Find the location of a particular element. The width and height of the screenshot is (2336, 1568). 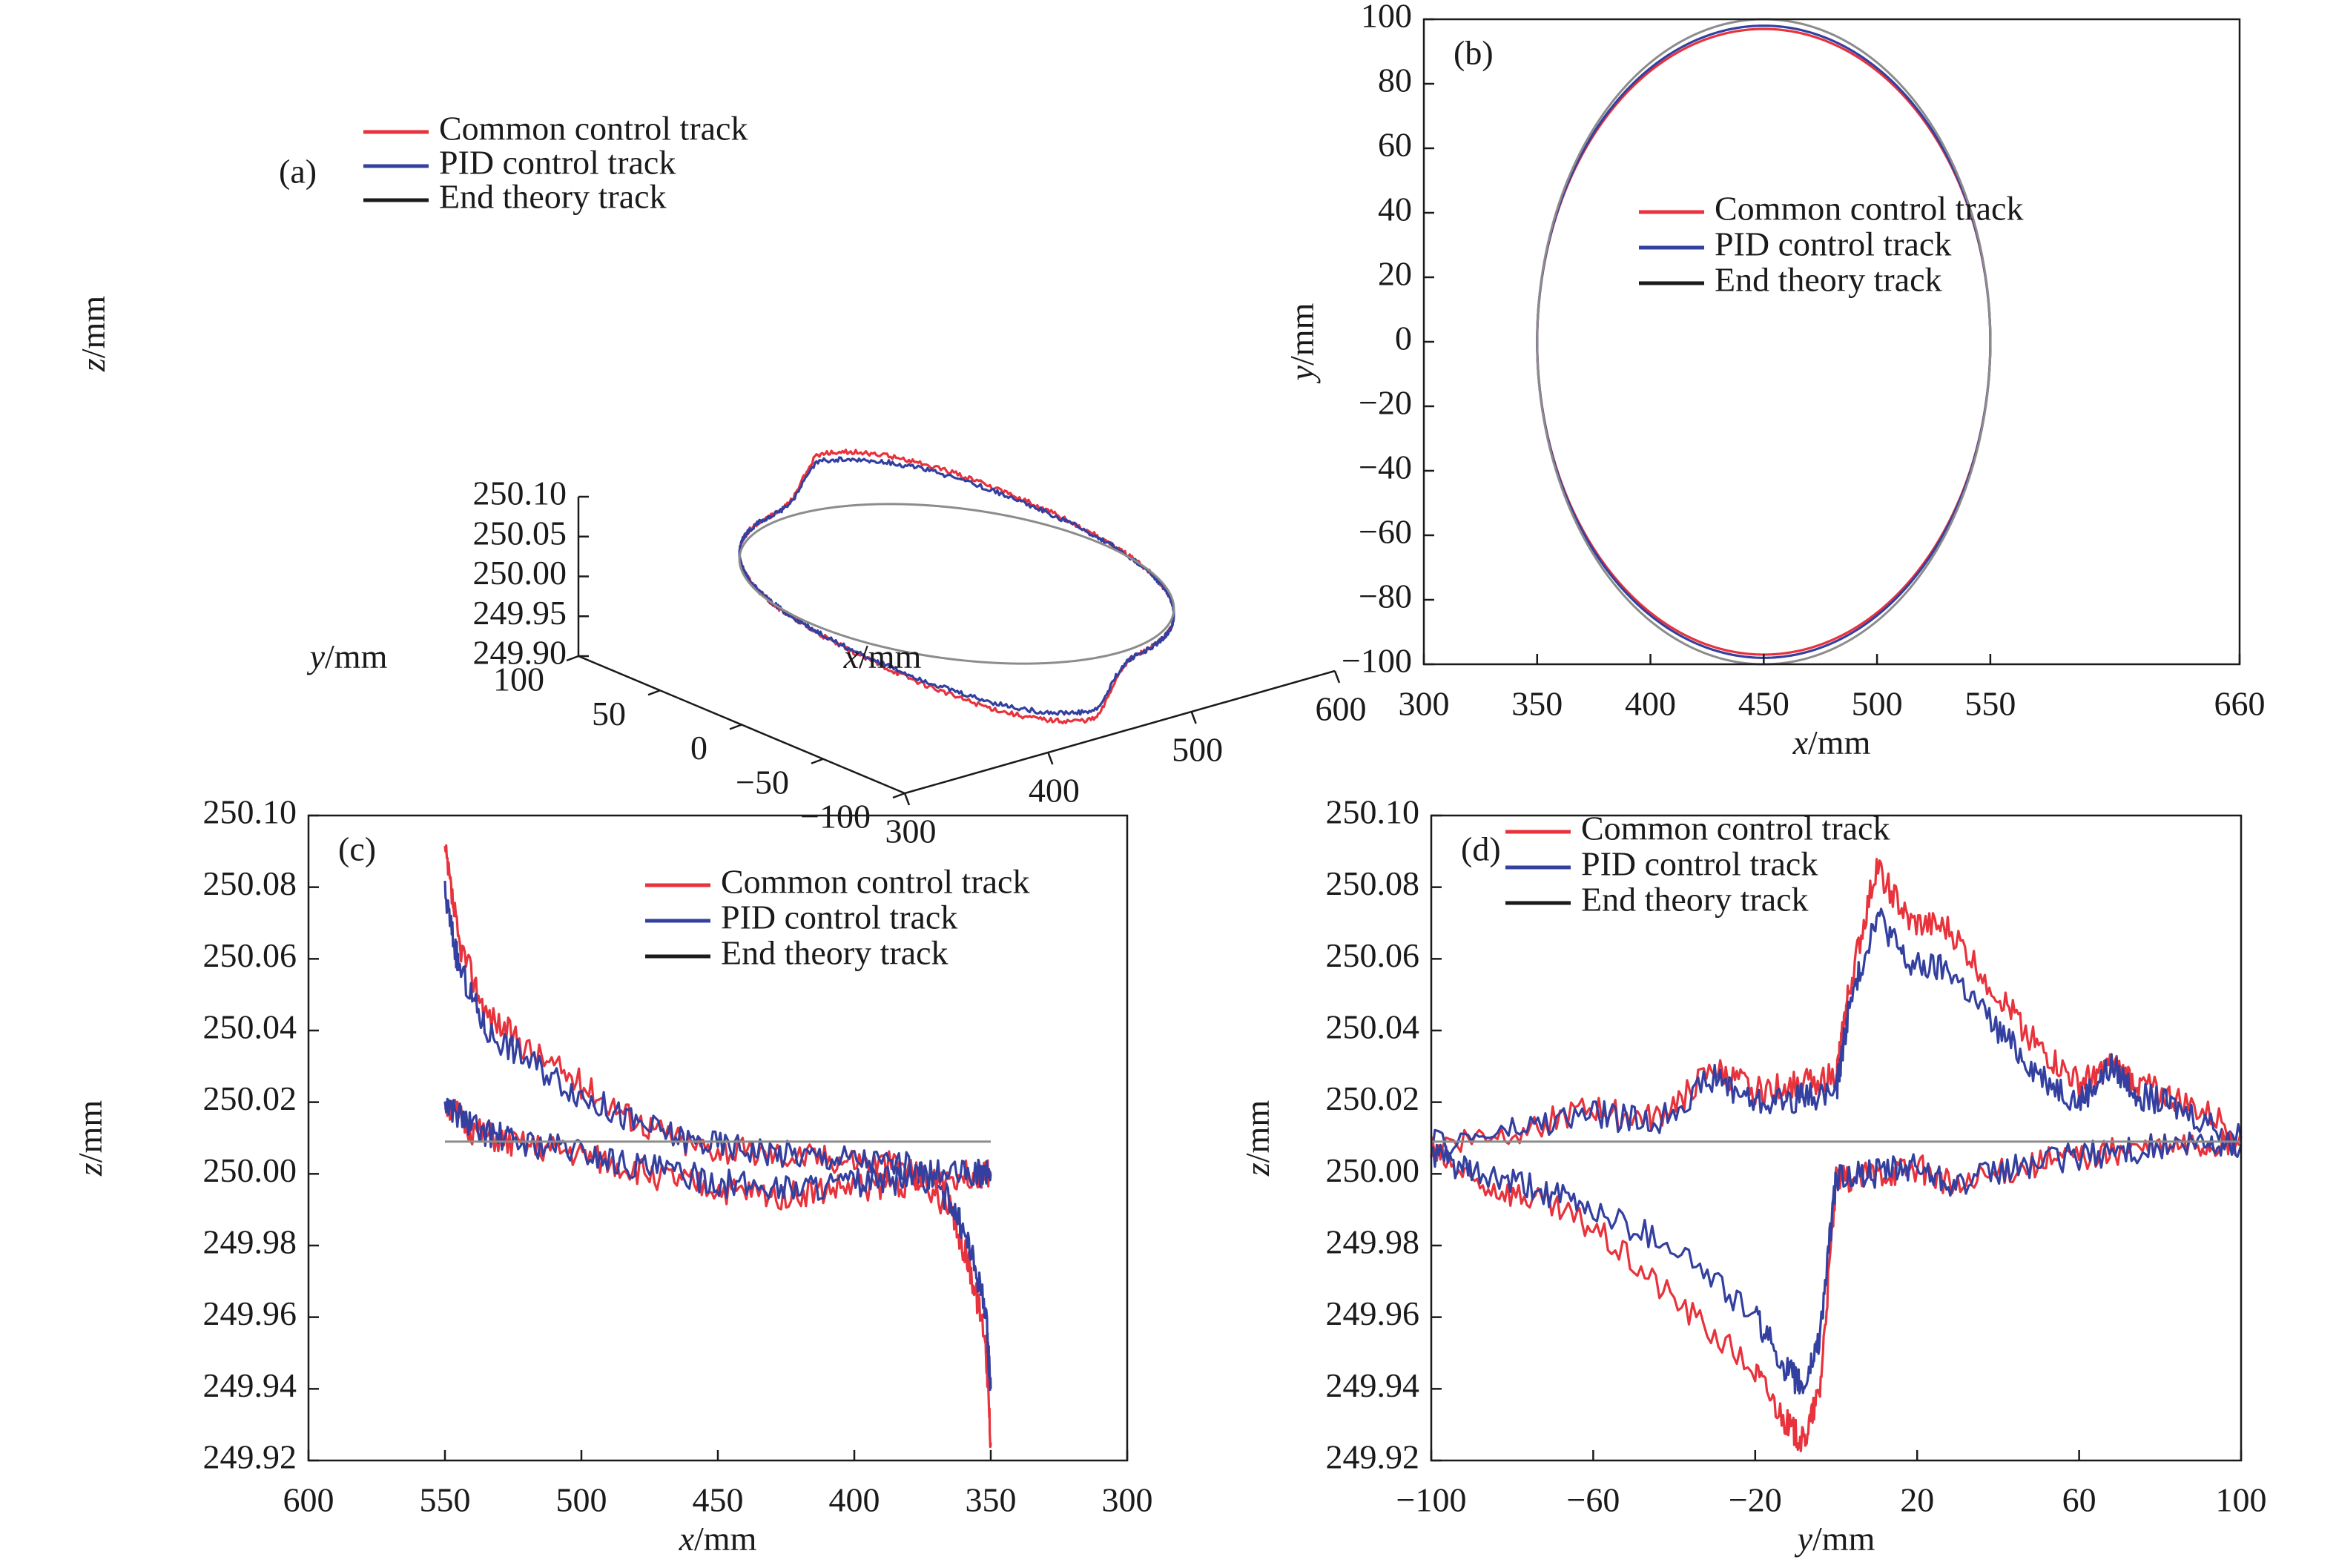

y-tick-label-b: 80 is located at coordinates (1395, 80).